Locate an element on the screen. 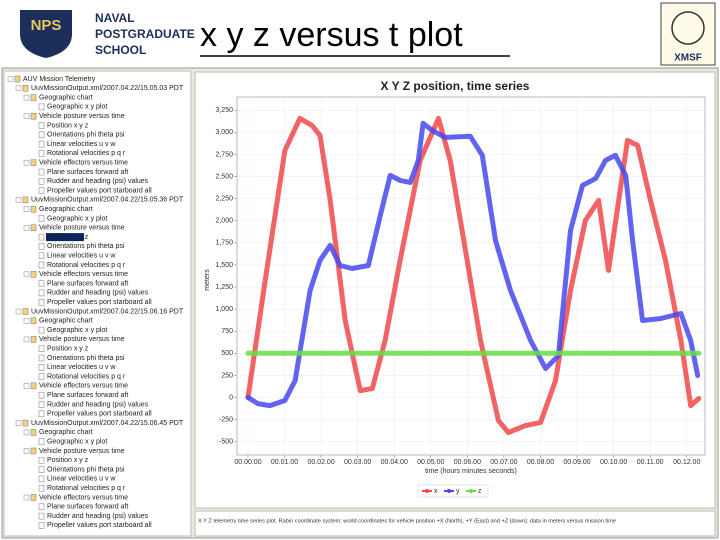 This screenshot has width=720, height=540. x-tick-label: 00.11.00 is located at coordinates (650, 462).